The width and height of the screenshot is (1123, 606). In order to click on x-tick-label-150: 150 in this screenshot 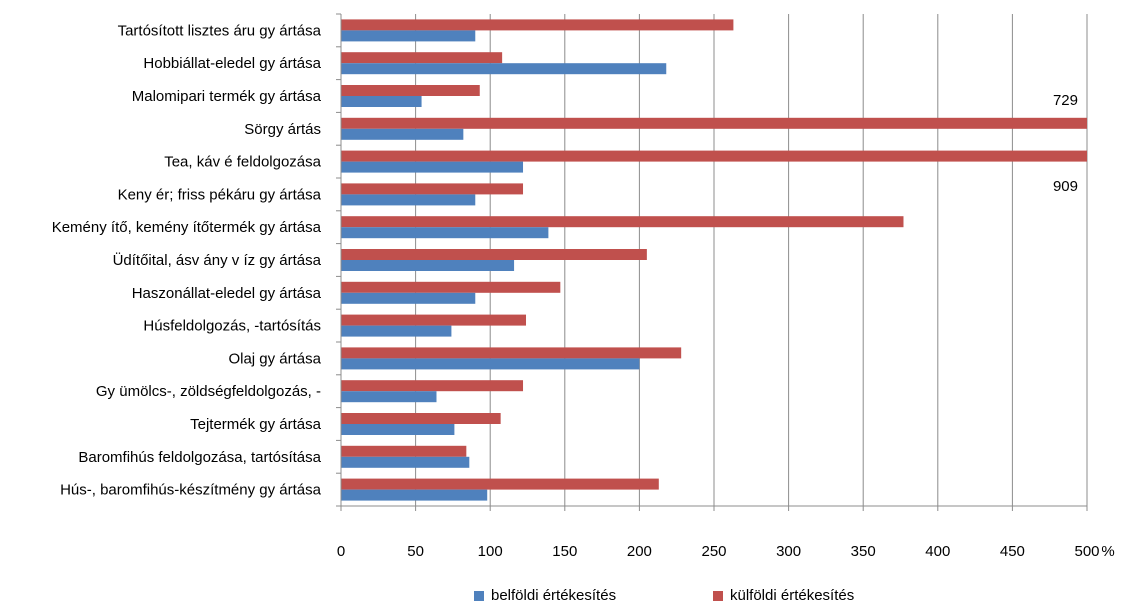, I will do `click(564, 551)`.